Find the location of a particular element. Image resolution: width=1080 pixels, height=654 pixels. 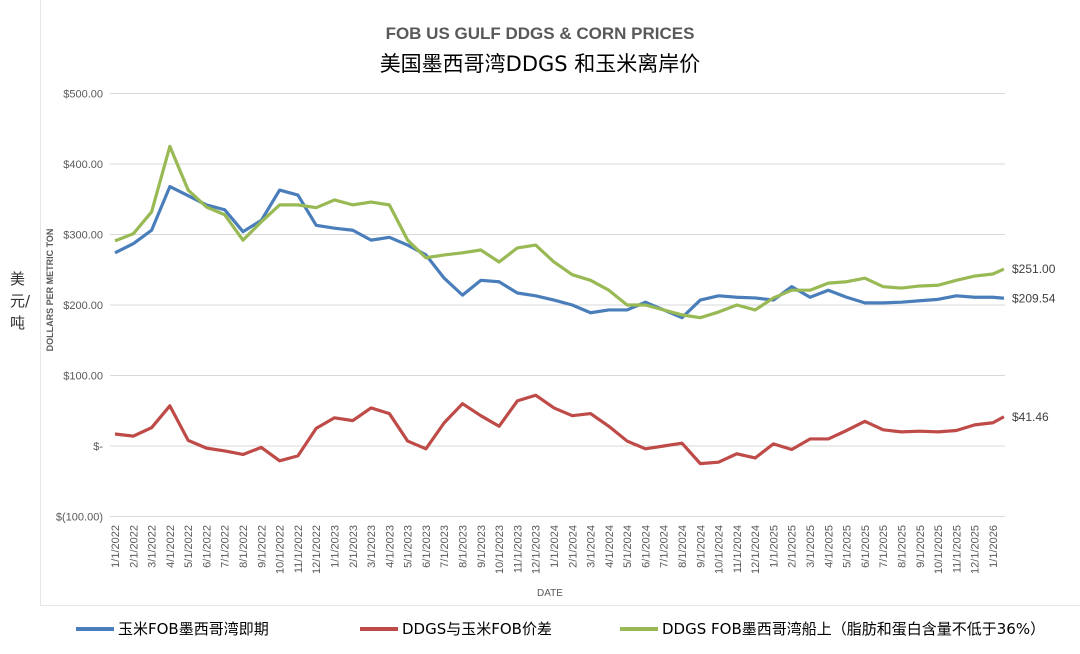

x-tick-label: 2/1/2024 is located at coordinates (573, 546).